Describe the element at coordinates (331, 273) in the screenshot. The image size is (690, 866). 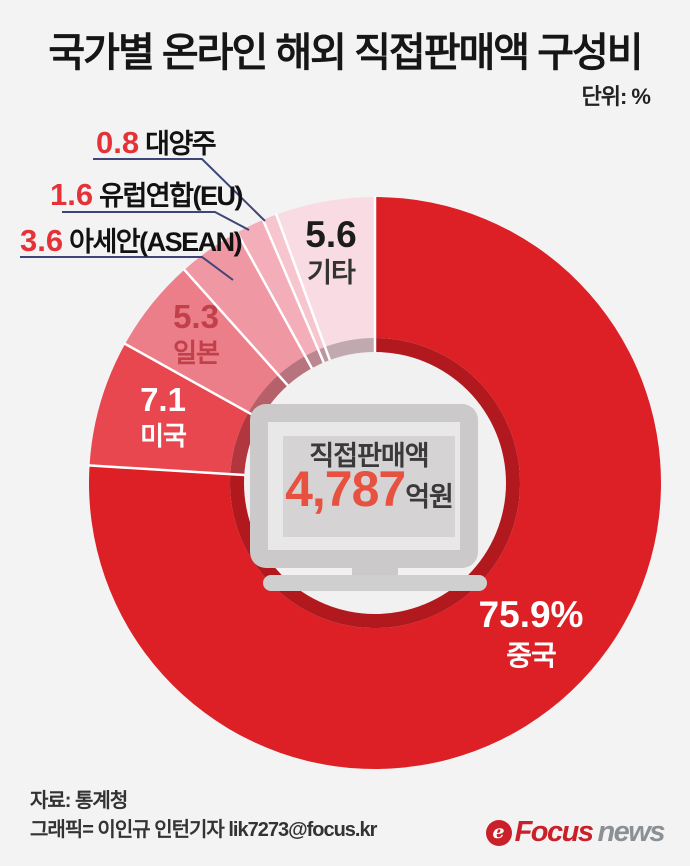
I see `slice-name-etc: 기타` at that location.